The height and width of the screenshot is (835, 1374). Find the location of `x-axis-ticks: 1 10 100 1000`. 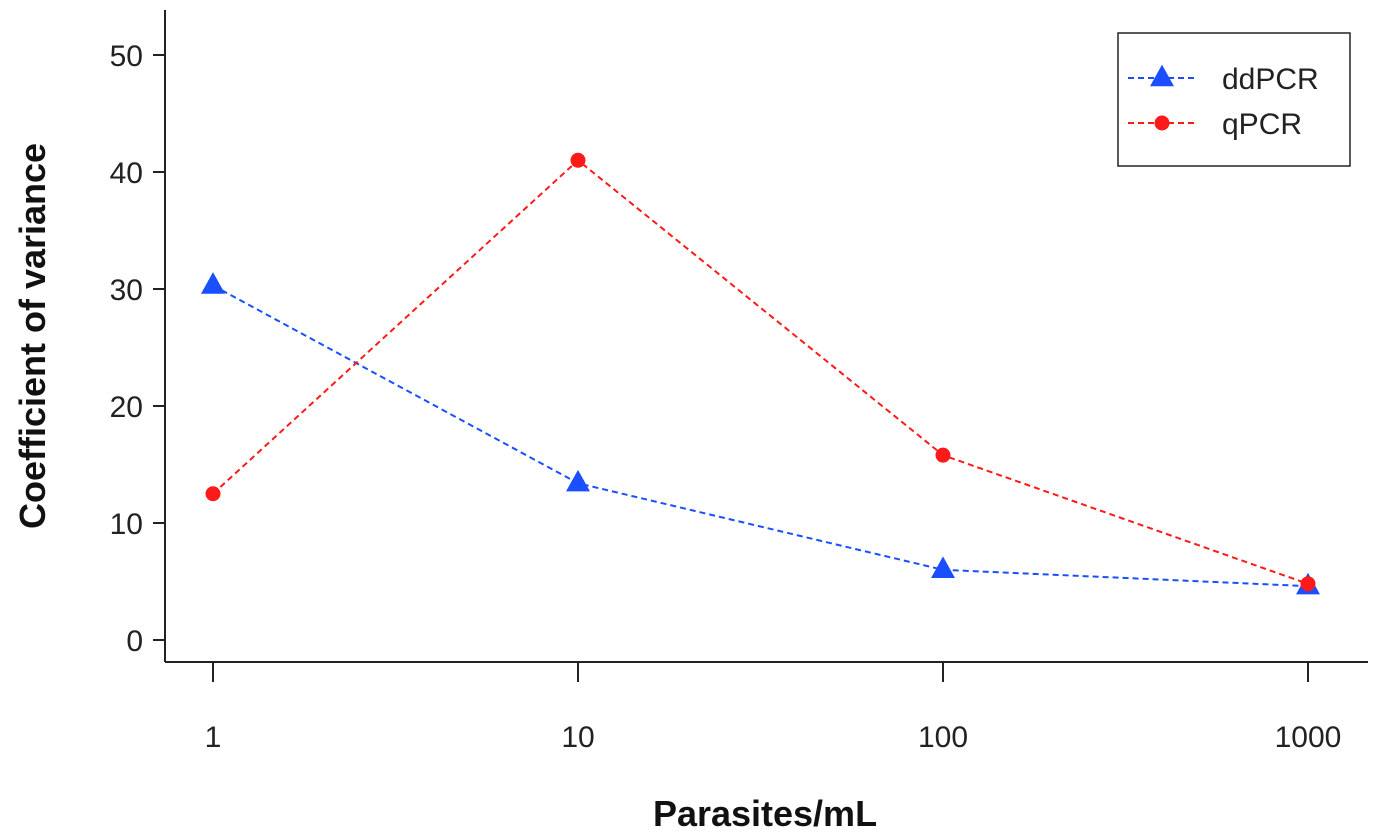

x-axis-ticks: 1 10 100 1000 is located at coordinates (773, 708).